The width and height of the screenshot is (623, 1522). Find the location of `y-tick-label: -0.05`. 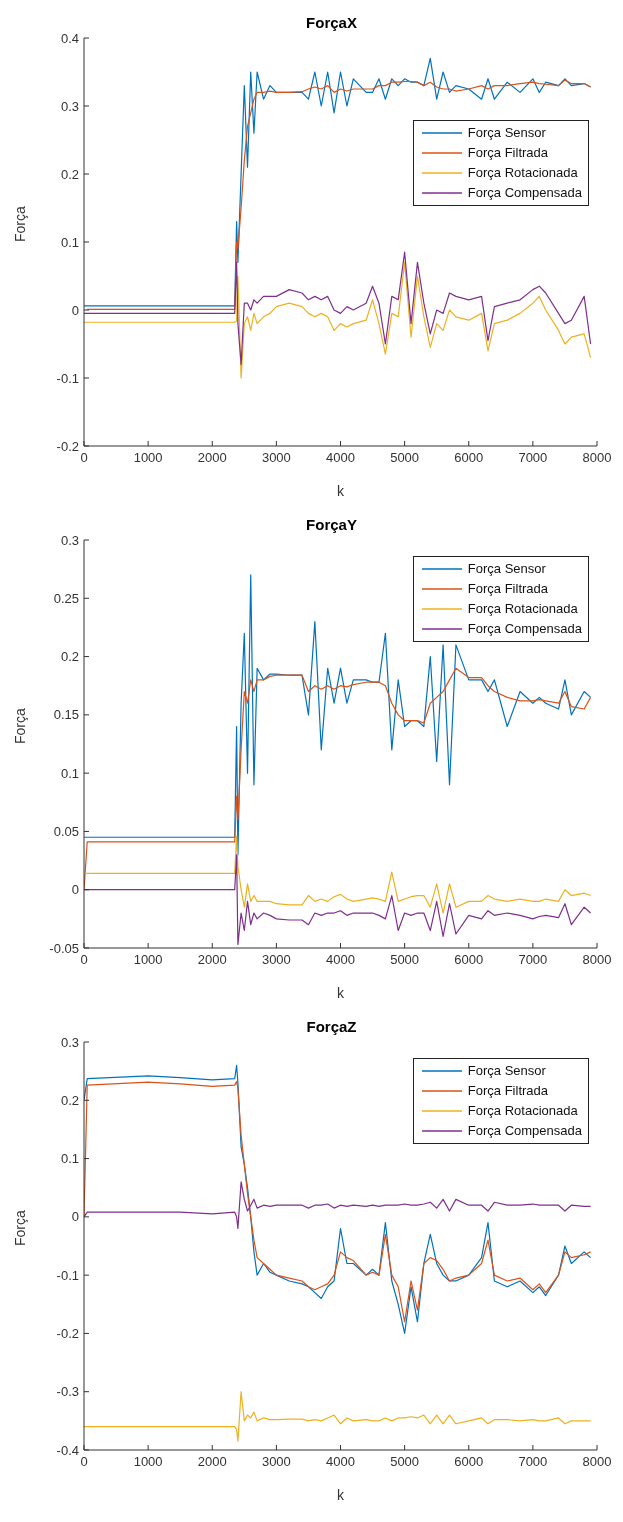

y-tick-label: -0.05 is located at coordinates (64, 948).